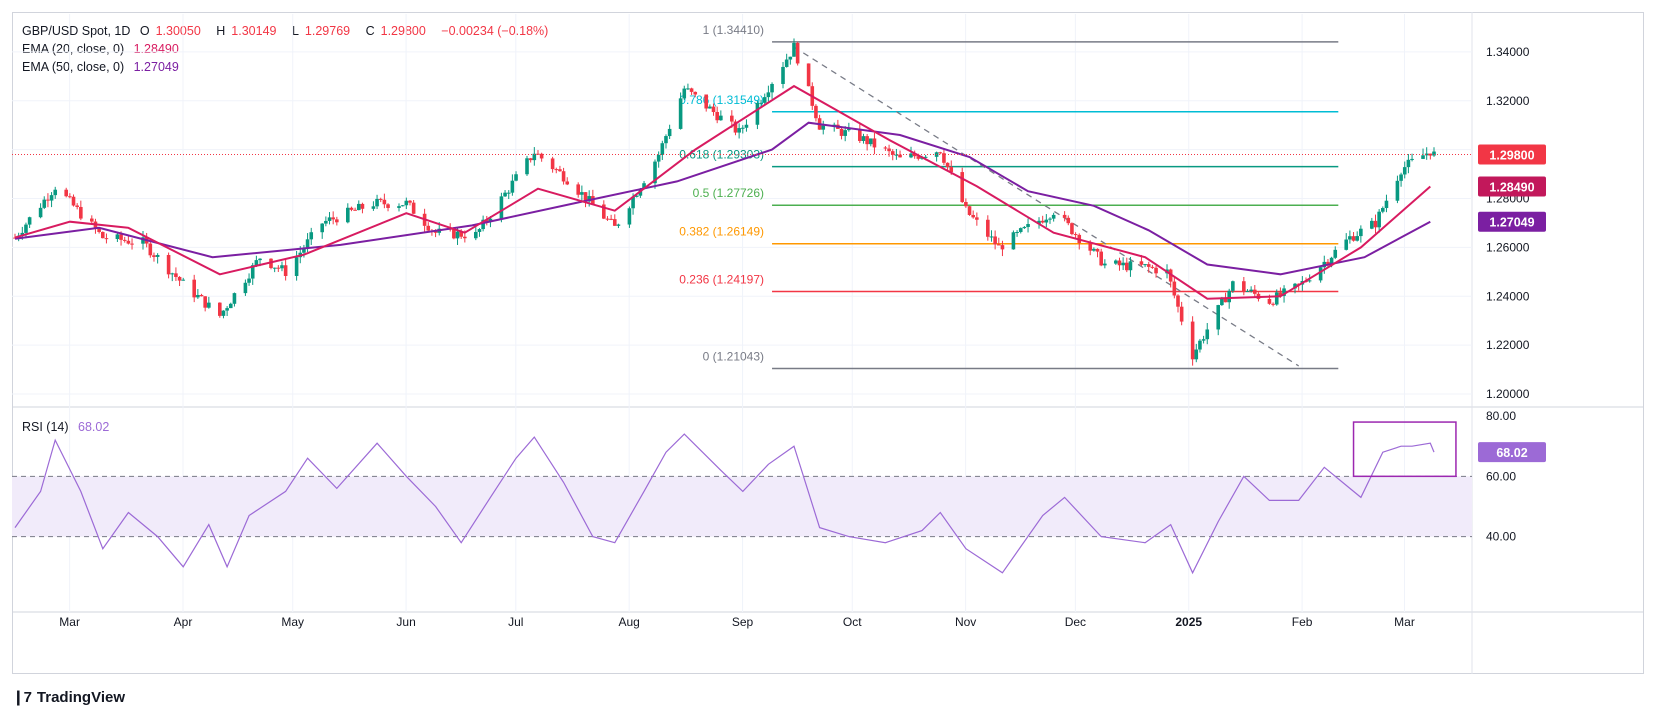 The width and height of the screenshot is (1656, 718). I want to click on price-tick-label: 1.26000, so click(1508, 247).